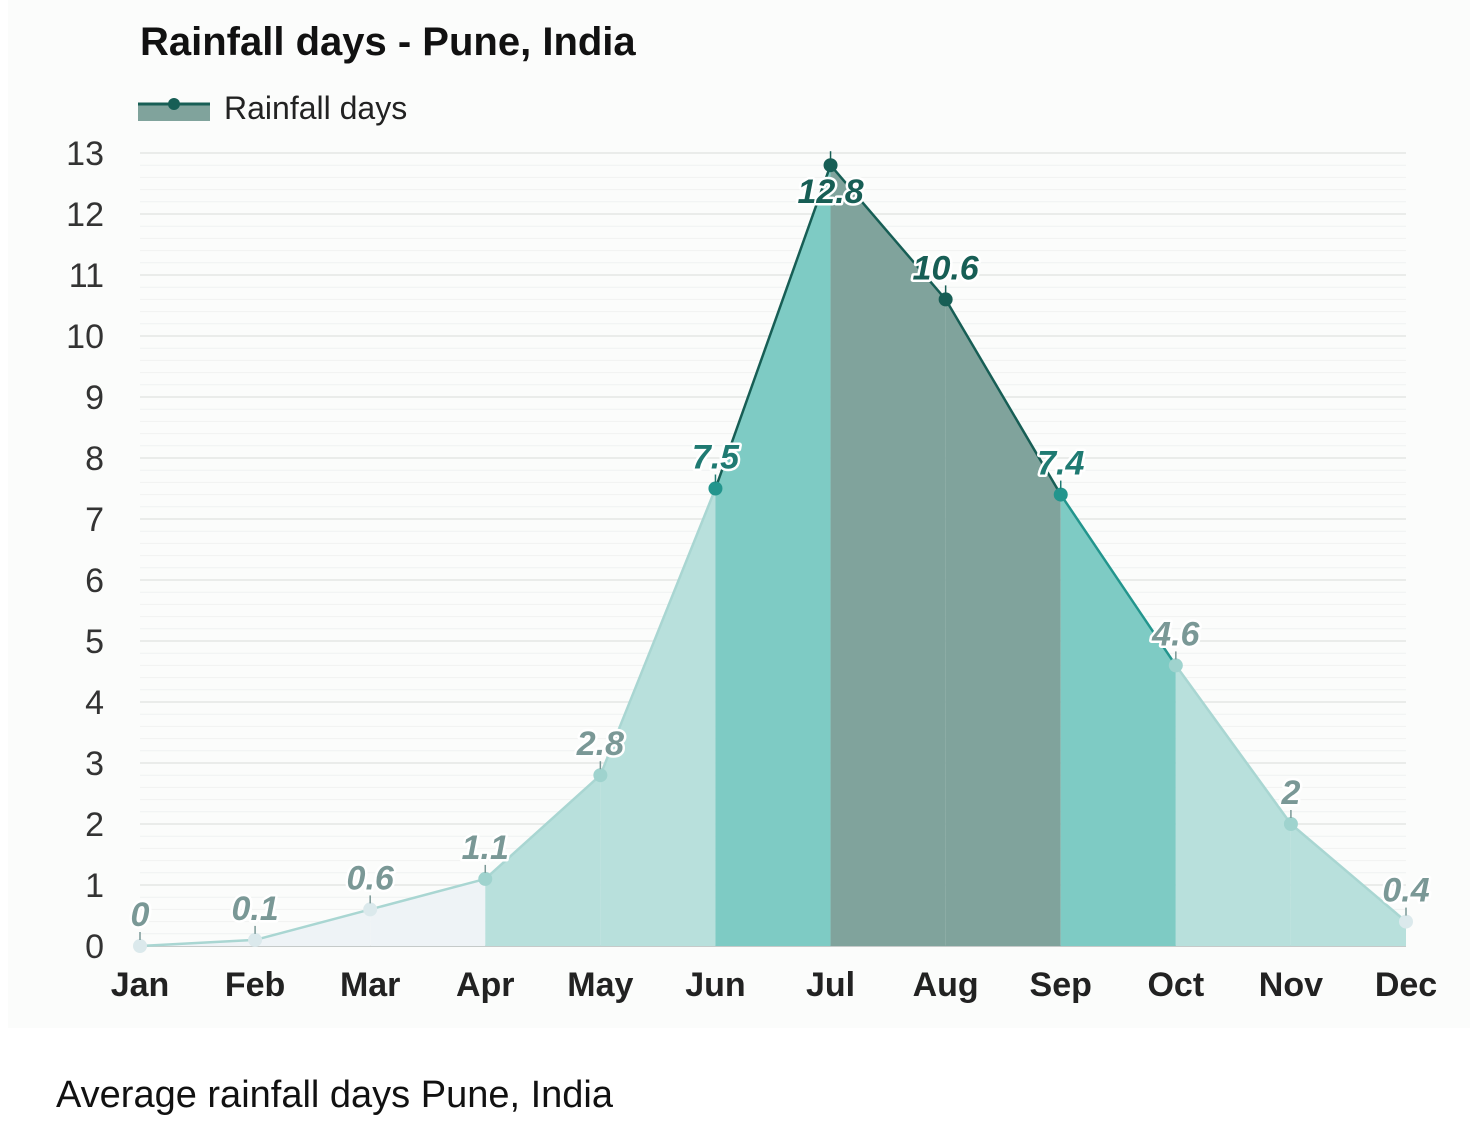 This screenshot has height=1128, width=1470. Describe the element at coordinates (197, 943) in the screenshot. I see `series-line-jan` at that location.